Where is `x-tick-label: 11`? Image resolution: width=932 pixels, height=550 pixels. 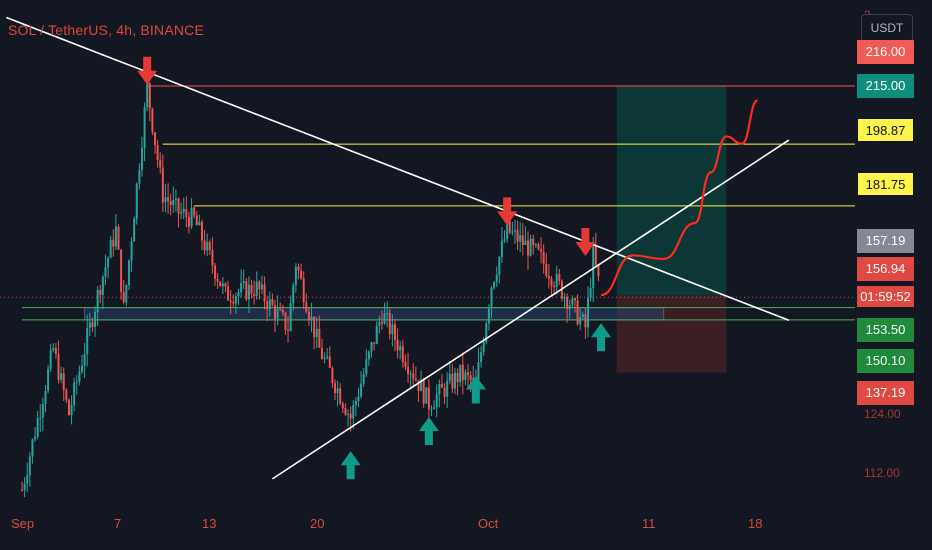
x-tick-label: 11 is located at coordinates (649, 523).